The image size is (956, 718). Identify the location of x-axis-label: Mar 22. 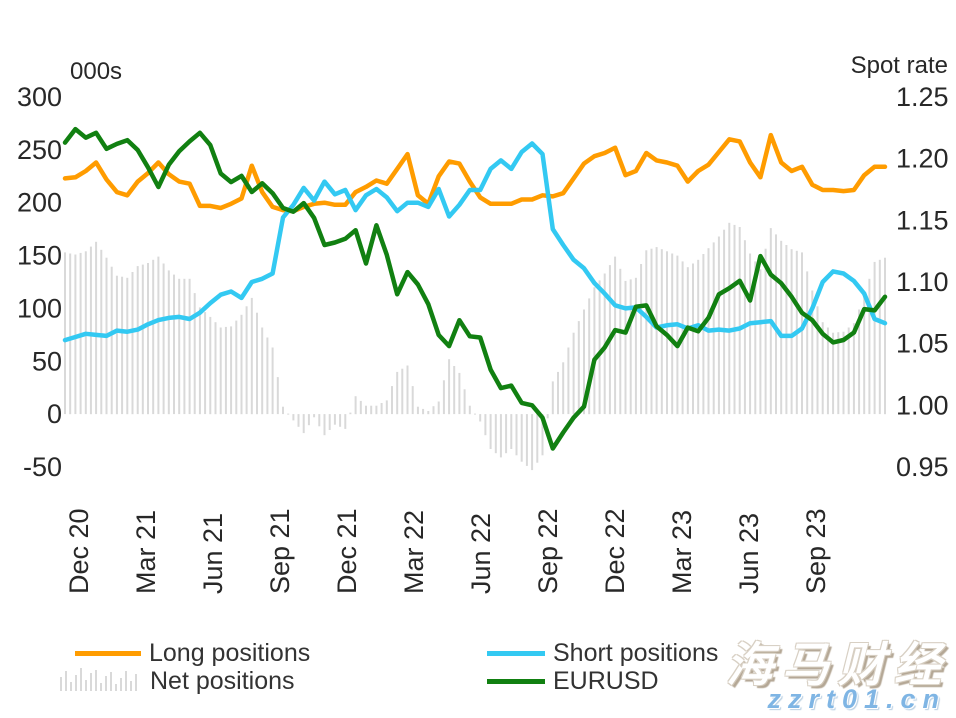
(414, 552).